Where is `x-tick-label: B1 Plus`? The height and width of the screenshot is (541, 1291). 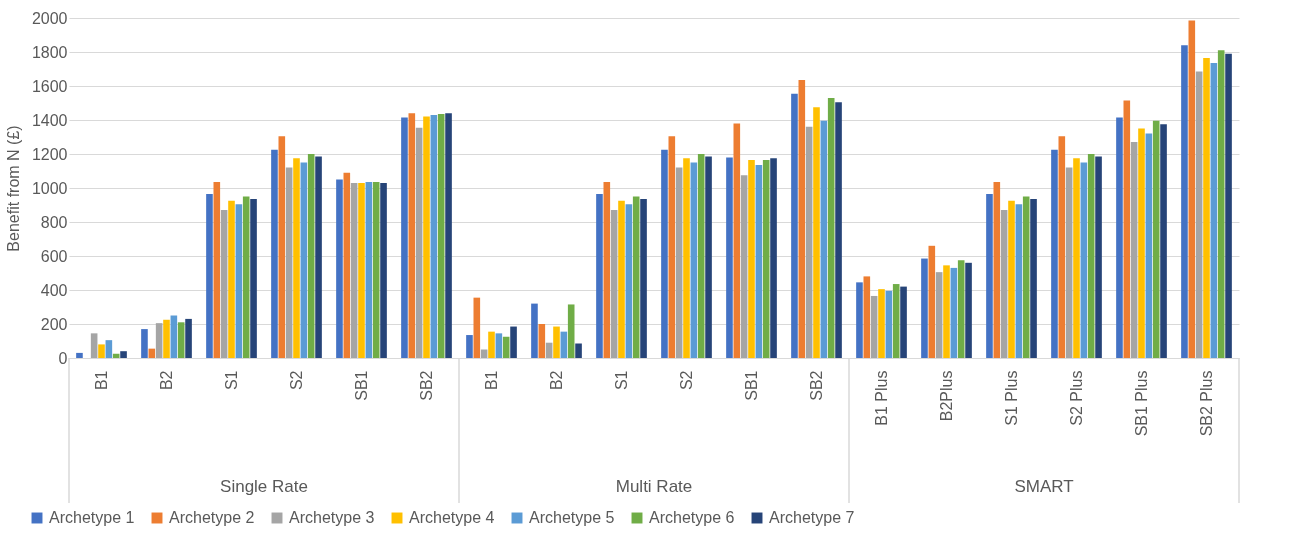
x-tick-label: B1 Plus is located at coordinates (881, 398).